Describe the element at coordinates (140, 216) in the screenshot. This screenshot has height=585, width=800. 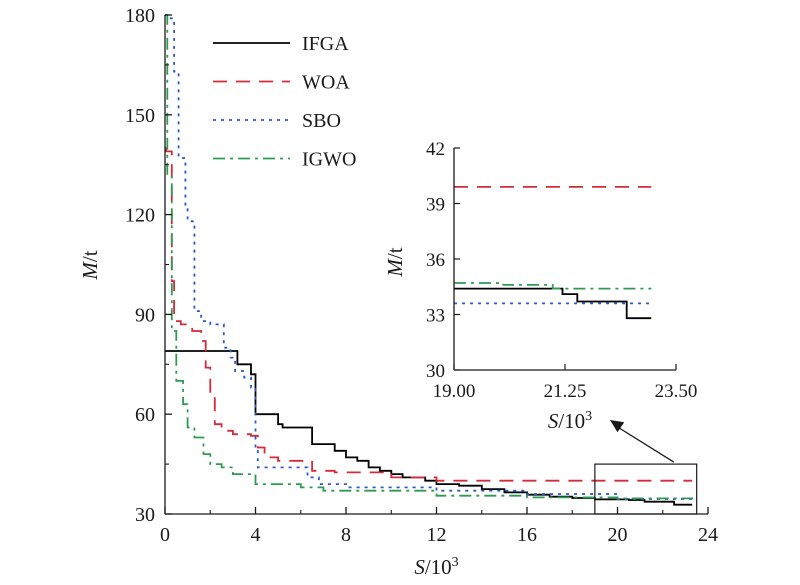
I see `y-tick-label: 120` at that location.